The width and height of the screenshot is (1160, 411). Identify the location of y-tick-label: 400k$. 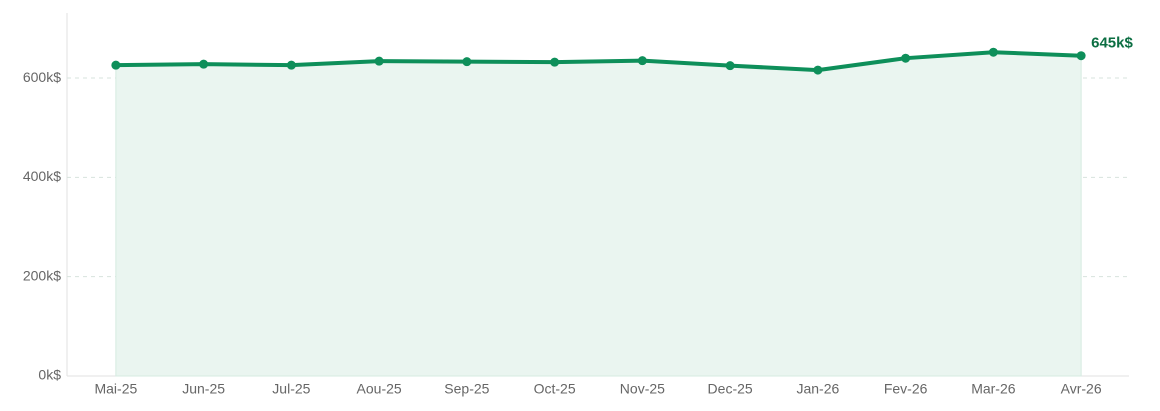
(42, 176).